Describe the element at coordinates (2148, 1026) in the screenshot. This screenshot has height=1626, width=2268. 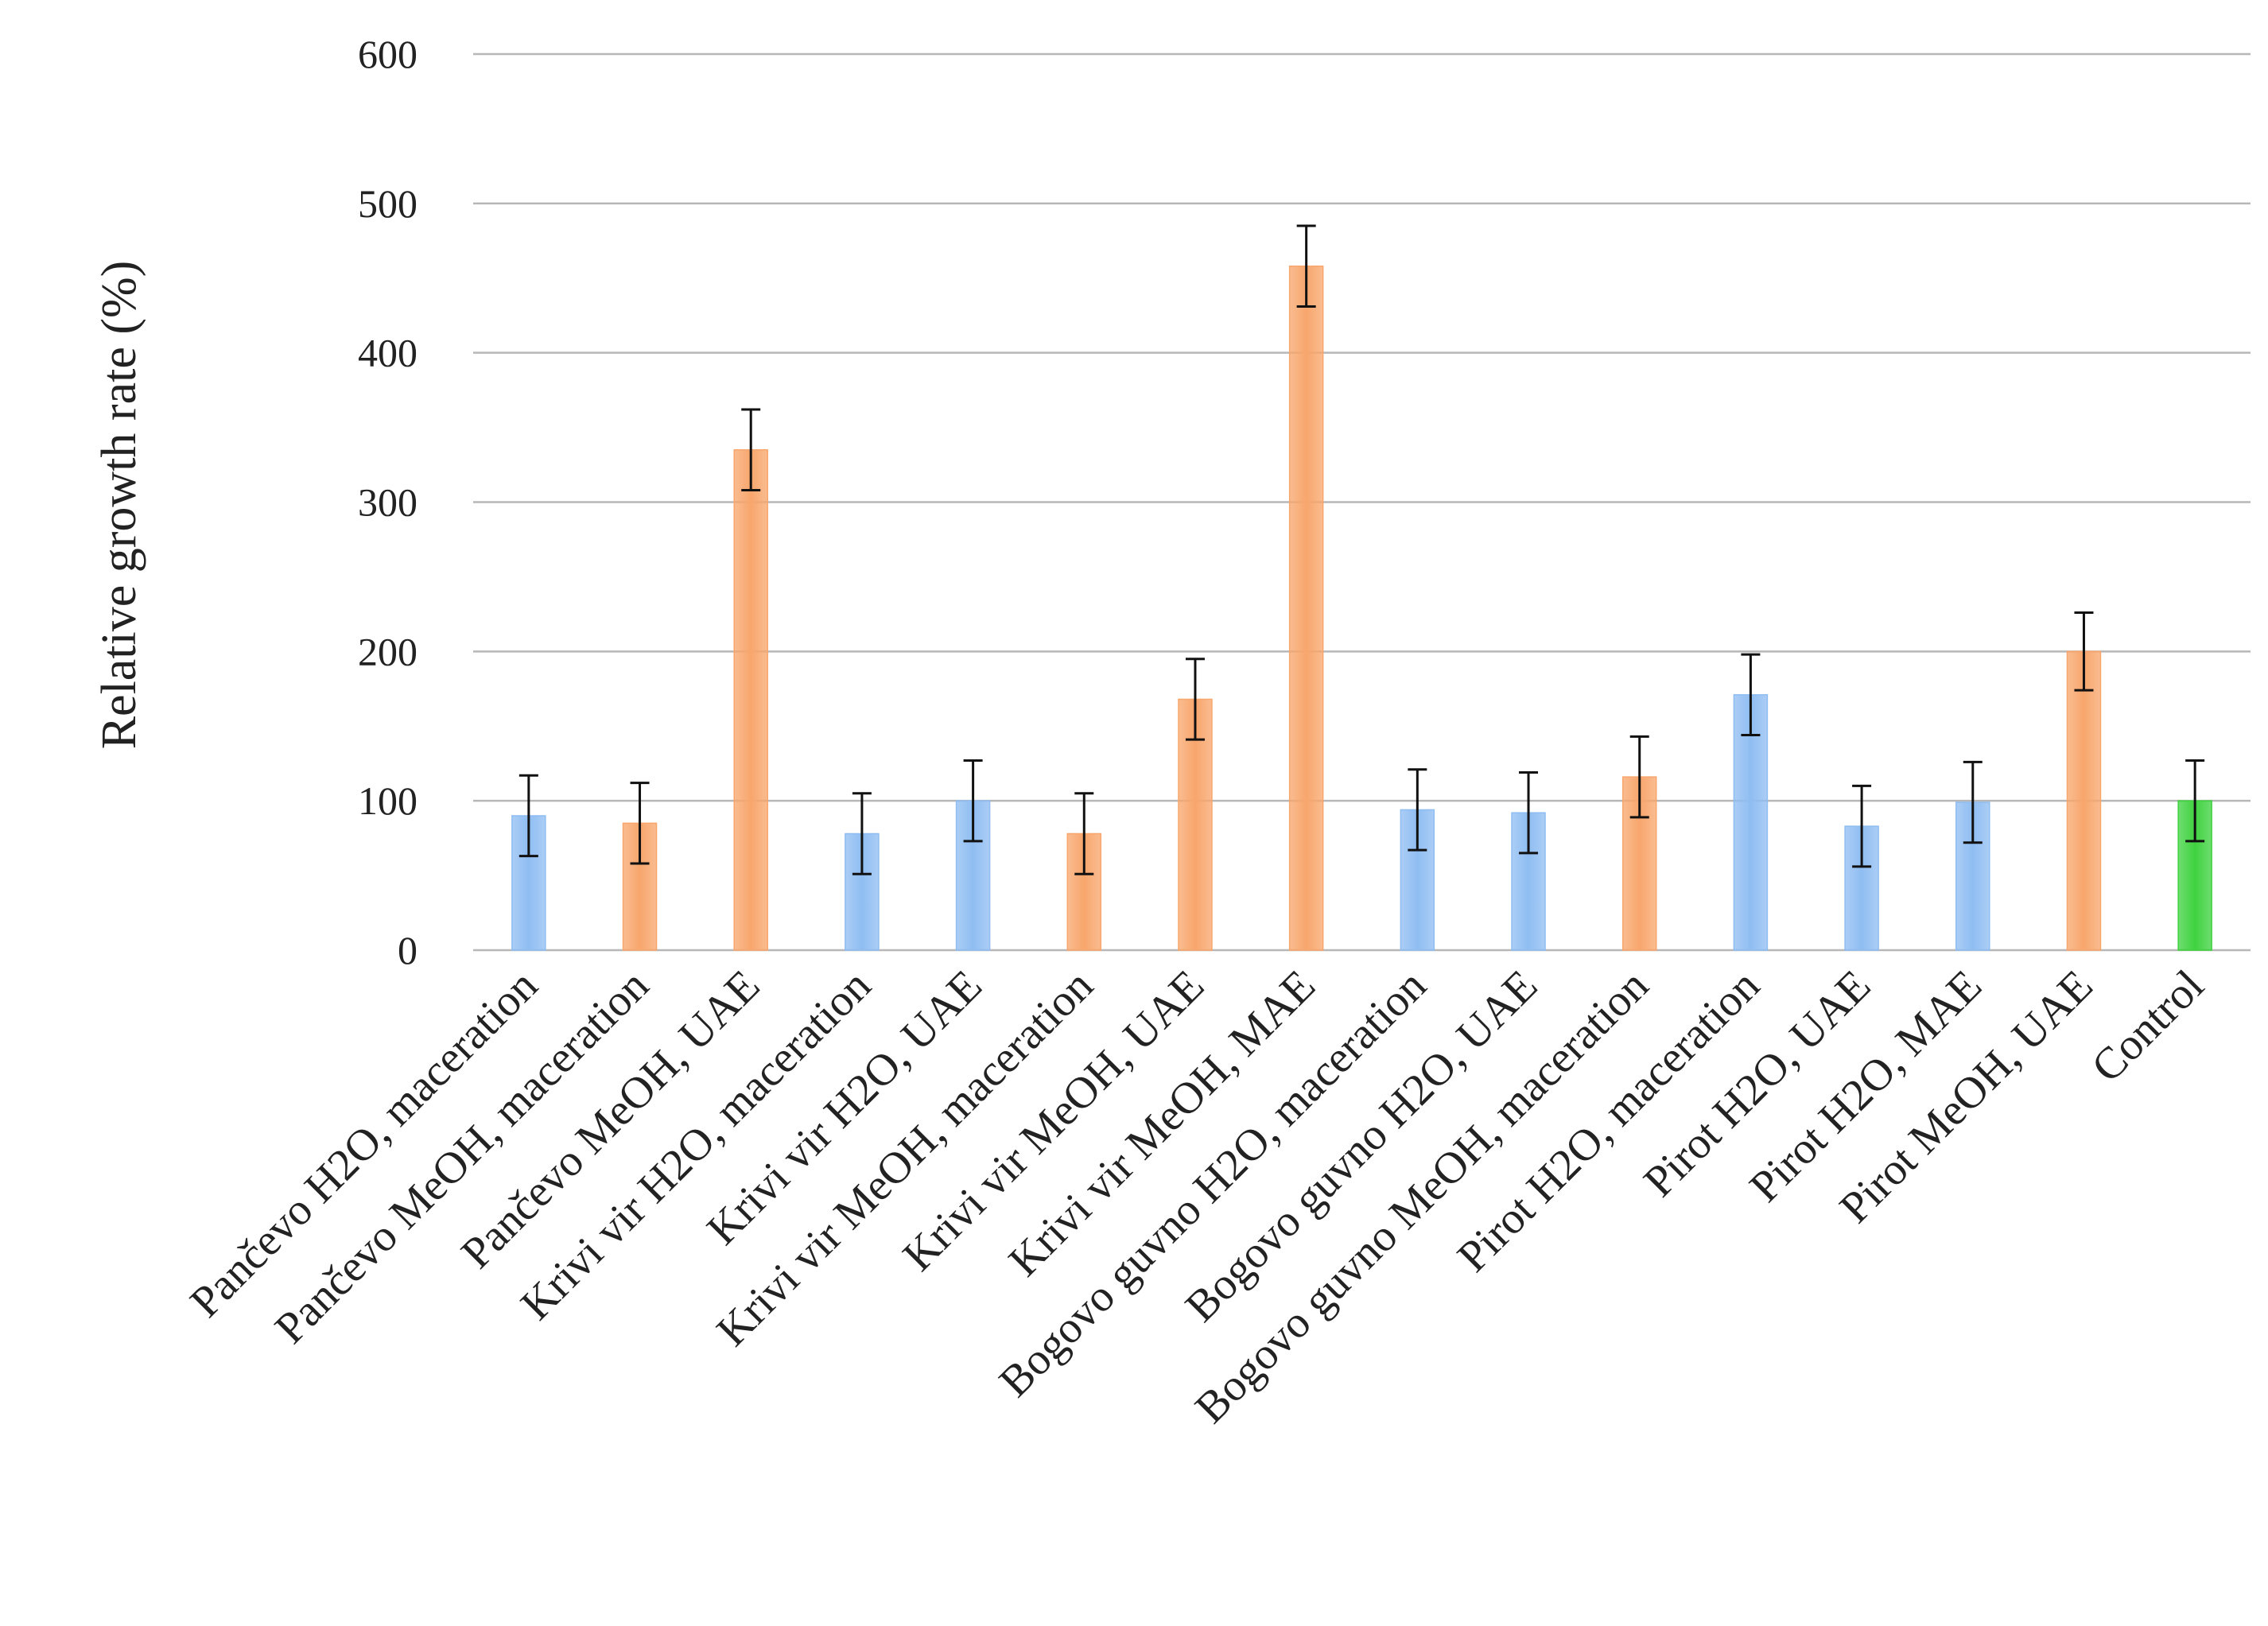
I see `x-tick-label-16: Control` at that location.